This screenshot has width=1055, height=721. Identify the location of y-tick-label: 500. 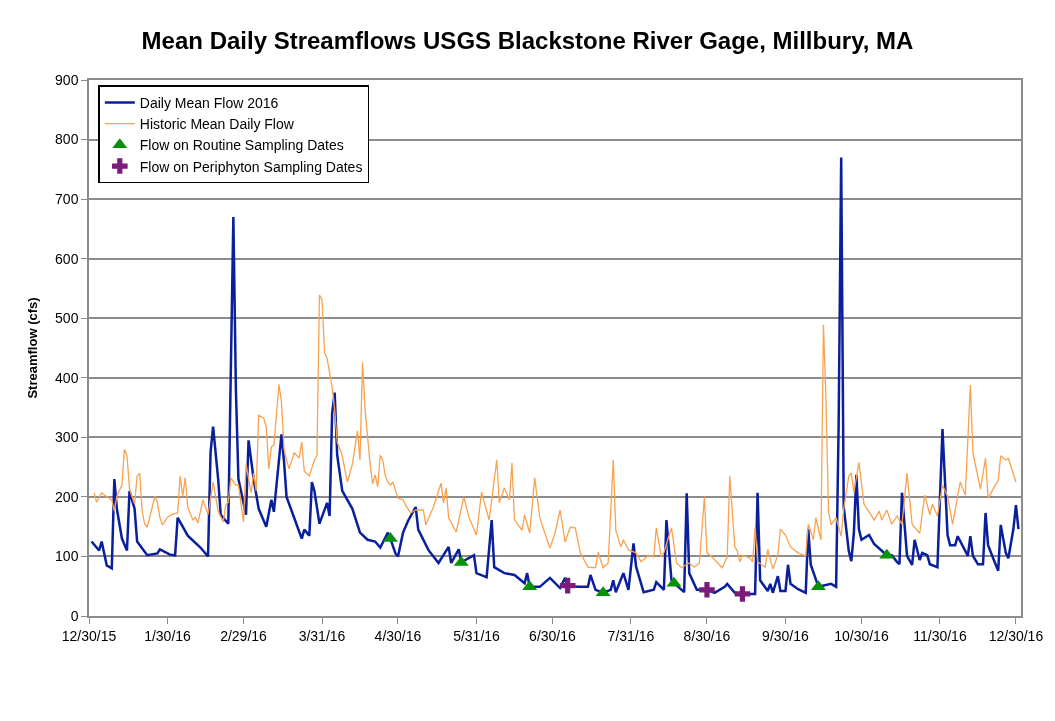
(67, 318).